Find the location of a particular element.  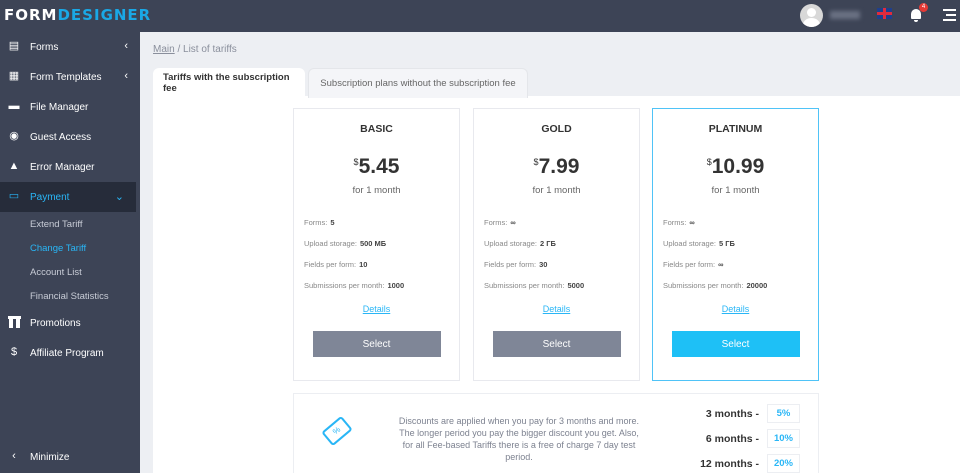

feature-storage: Upload storage: 5 ГБ is located at coordinates (735, 243).